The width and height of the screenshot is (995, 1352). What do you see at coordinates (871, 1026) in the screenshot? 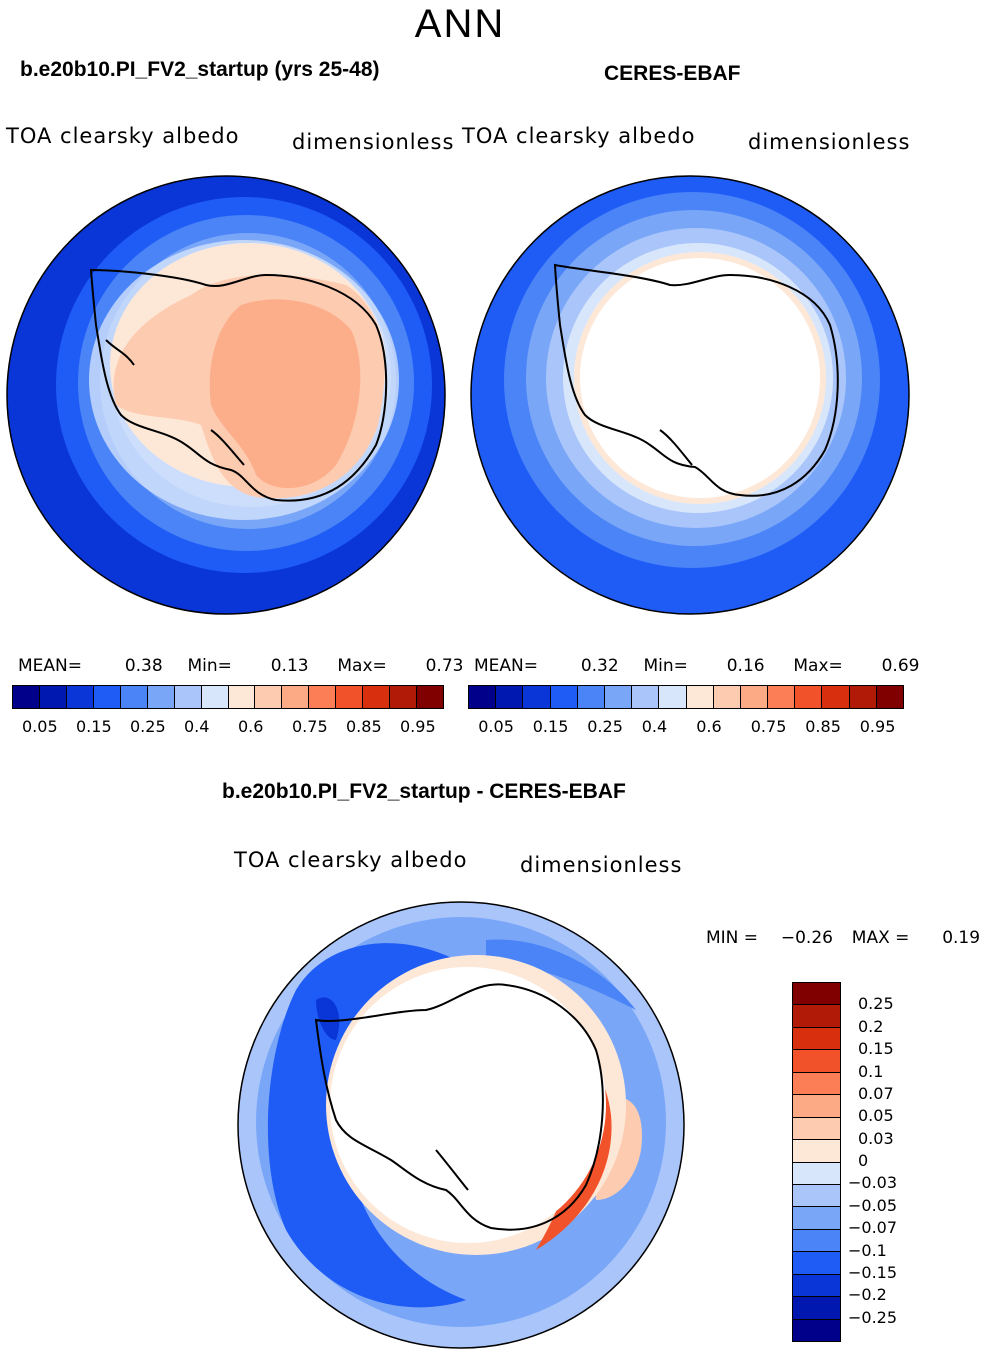
I see `diff-colorbar-tick-label: 0.2` at bounding box center [871, 1026].